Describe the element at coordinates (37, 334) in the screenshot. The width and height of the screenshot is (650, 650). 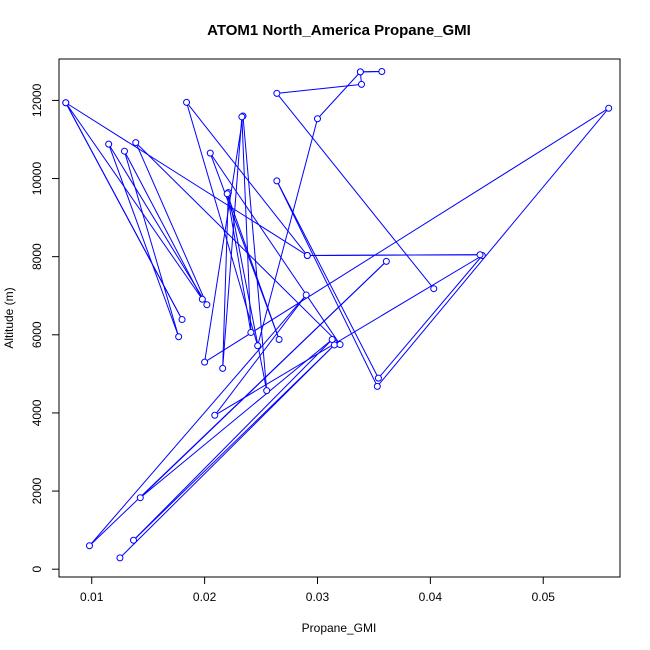
I see `y-tick-label: 6000` at that location.